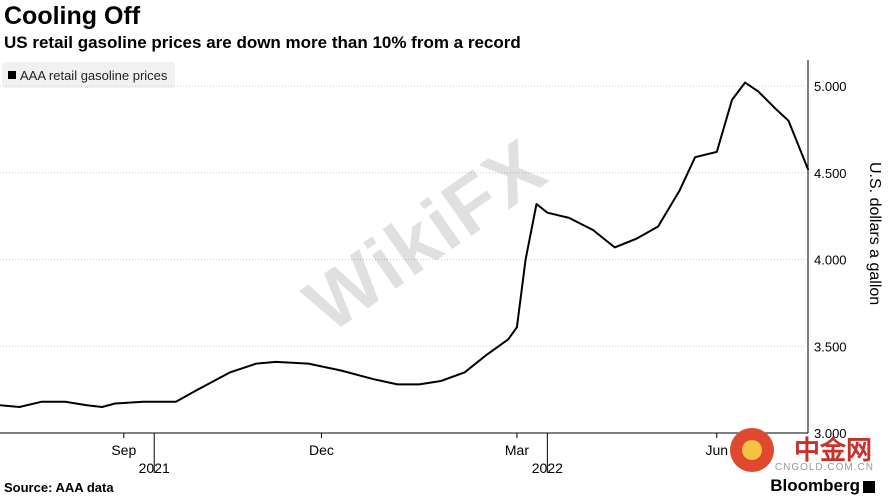  I want to click on y-tick-label: 5.000, so click(830, 86).